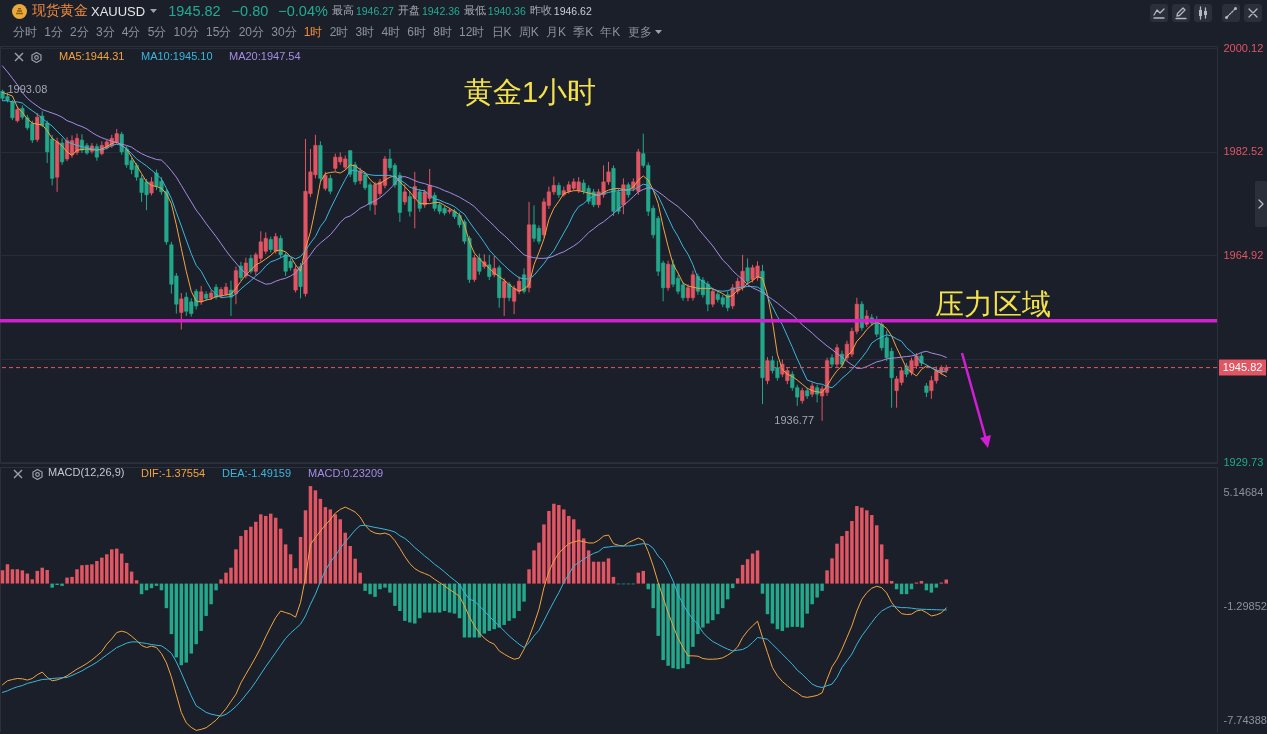 This screenshot has width=1267, height=734. Describe the element at coordinates (365, 32) in the screenshot. I see `text: 3时` at that location.